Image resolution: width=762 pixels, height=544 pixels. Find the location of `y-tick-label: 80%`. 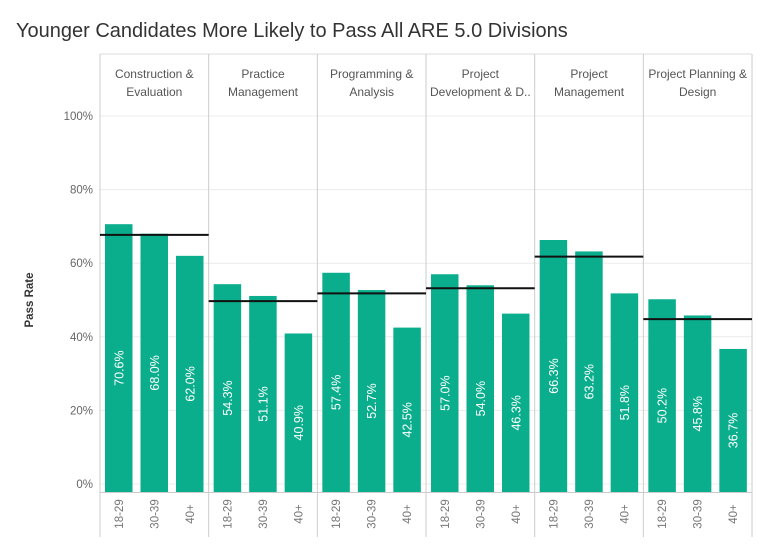

y-tick-label: 80% is located at coordinates (81, 191).